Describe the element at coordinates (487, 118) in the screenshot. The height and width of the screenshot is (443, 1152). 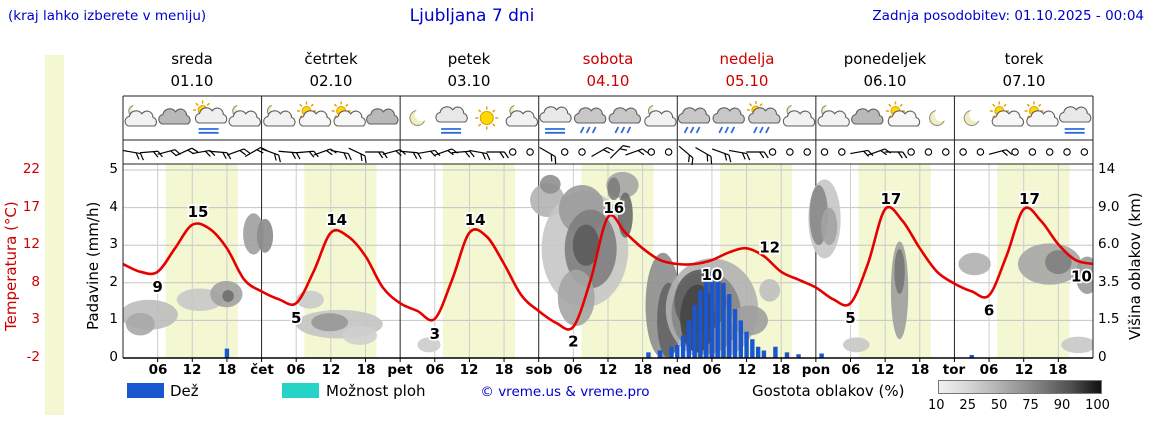
I see `sun-icon` at that location.